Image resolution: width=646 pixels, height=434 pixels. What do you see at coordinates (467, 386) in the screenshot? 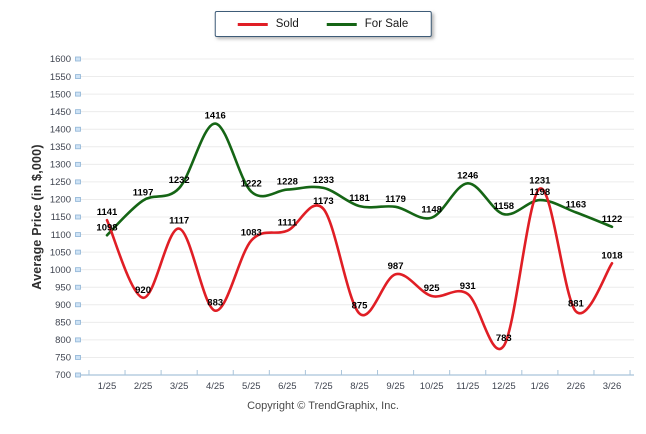
I see `svg-text: 11/25` at bounding box center [467, 386].